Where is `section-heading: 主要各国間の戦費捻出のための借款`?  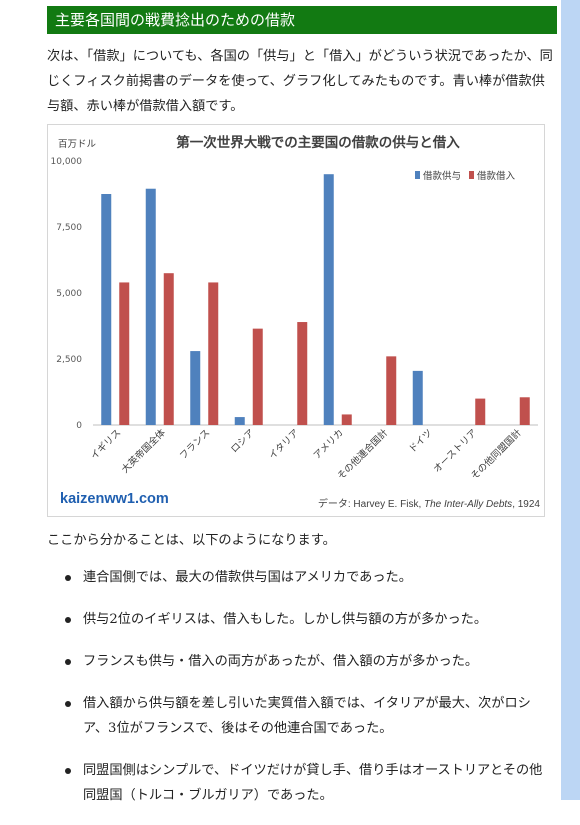 section-heading: 主要各国間の戦費捻出のための借款 is located at coordinates (302, 20).